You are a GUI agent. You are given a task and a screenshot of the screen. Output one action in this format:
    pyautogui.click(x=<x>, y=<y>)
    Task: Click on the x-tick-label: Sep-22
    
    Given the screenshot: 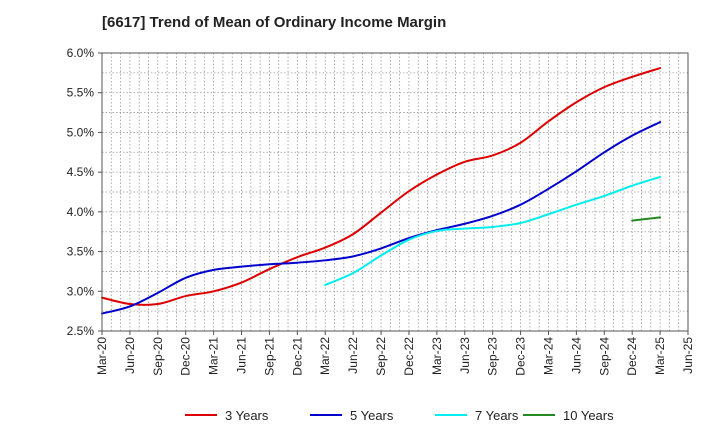 What is the action you would take?
    pyautogui.click(x=381, y=356)
    